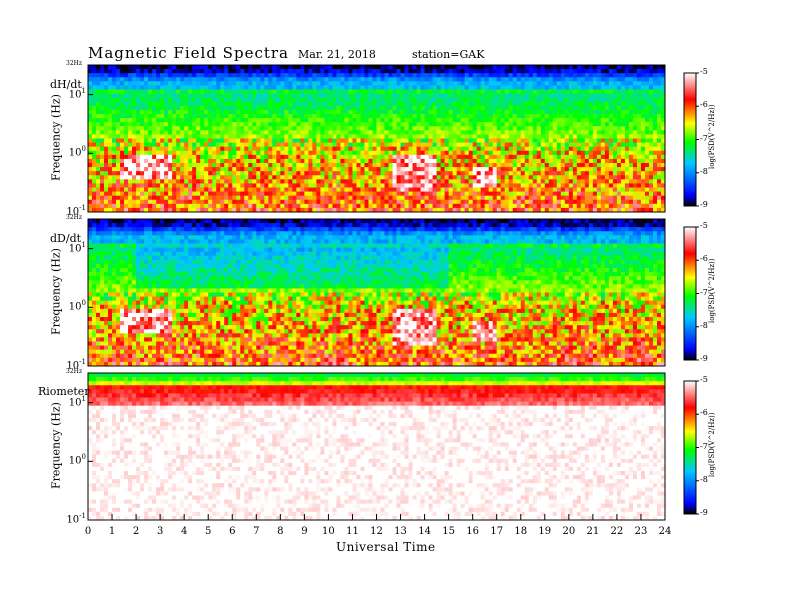 The image size is (792, 612). I want to click on xtick-3: 3, so click(160, 531).